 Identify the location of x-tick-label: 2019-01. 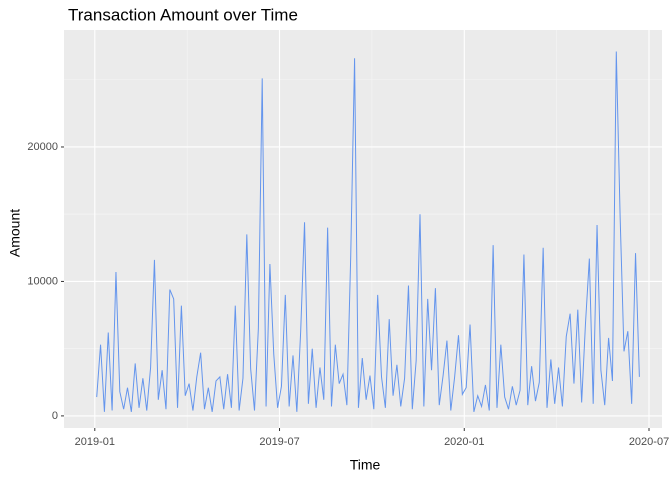
(95, 442).